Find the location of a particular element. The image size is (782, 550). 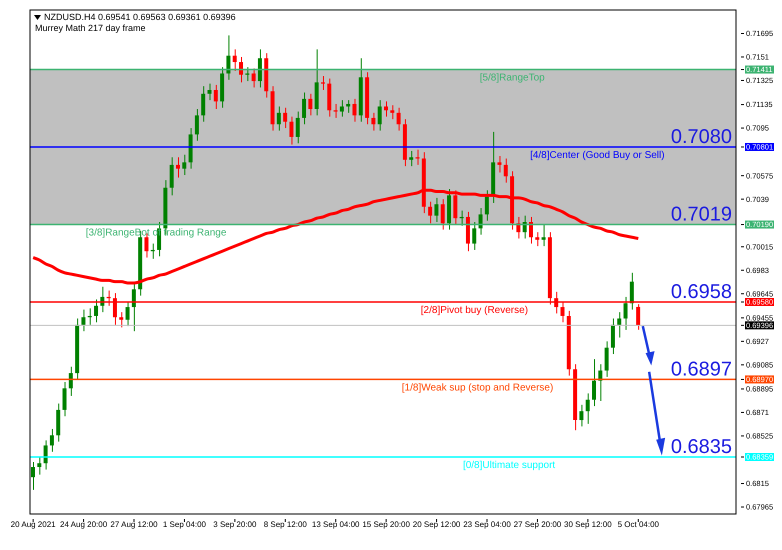

ref-line-label: [1/8]Weak sup (stop and Reverse) is located at coordinates (478, 388).